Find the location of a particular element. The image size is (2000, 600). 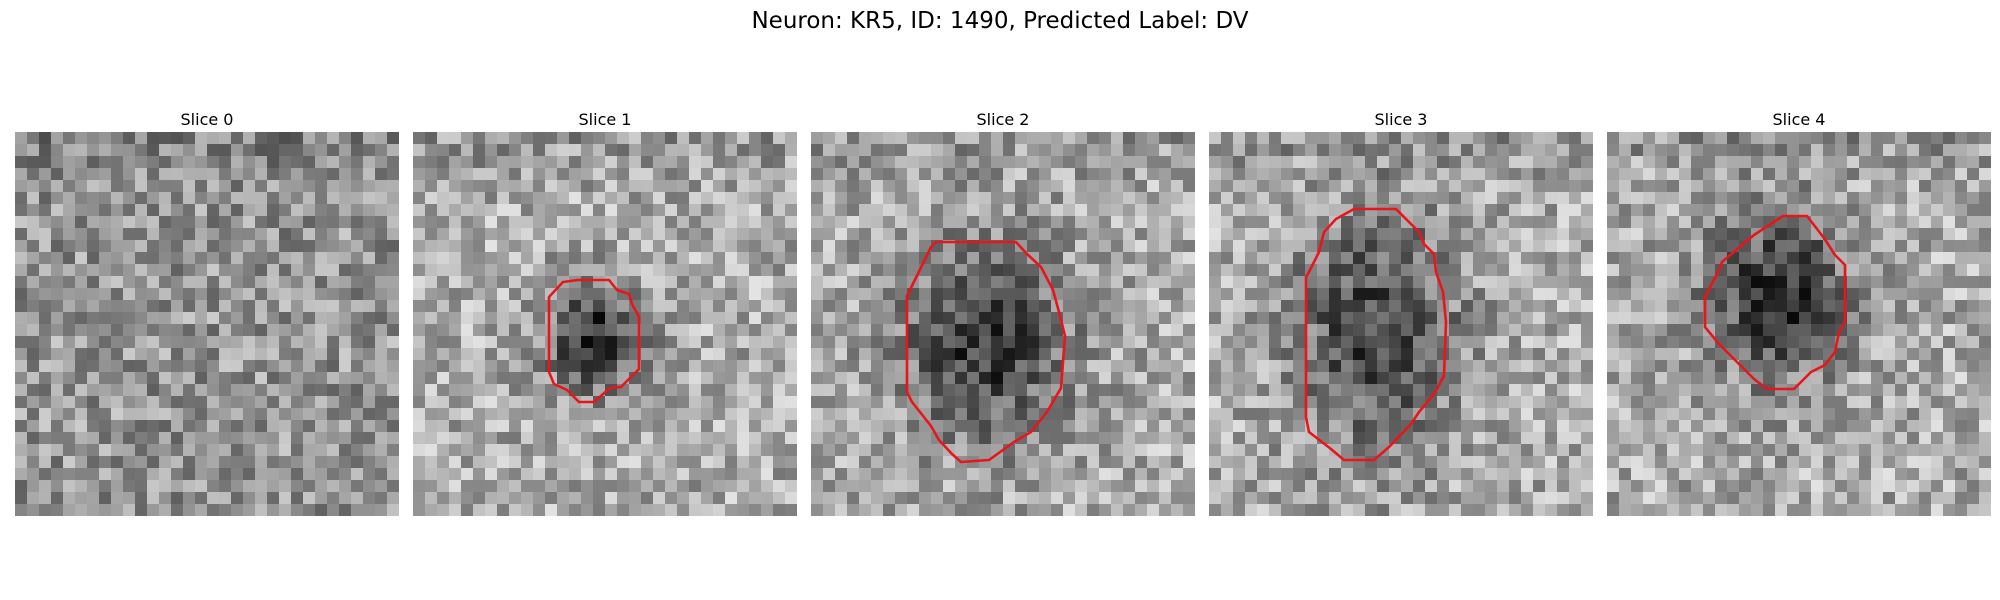

slice-panel-2: Slice 2 is located at coordinates (1003, 312).